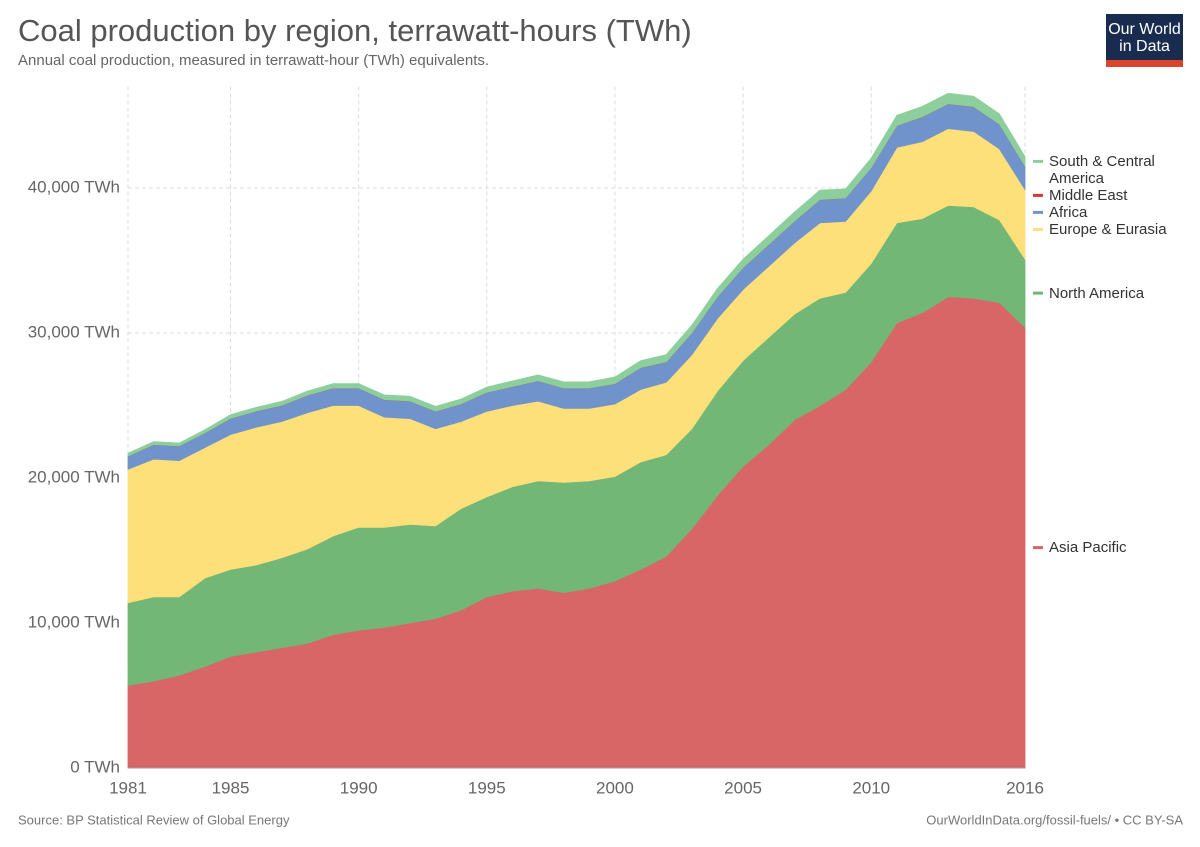 The height and width of the screenshot is (847, 1200). I want to click on legend-label: North America, so click(1097, 293).